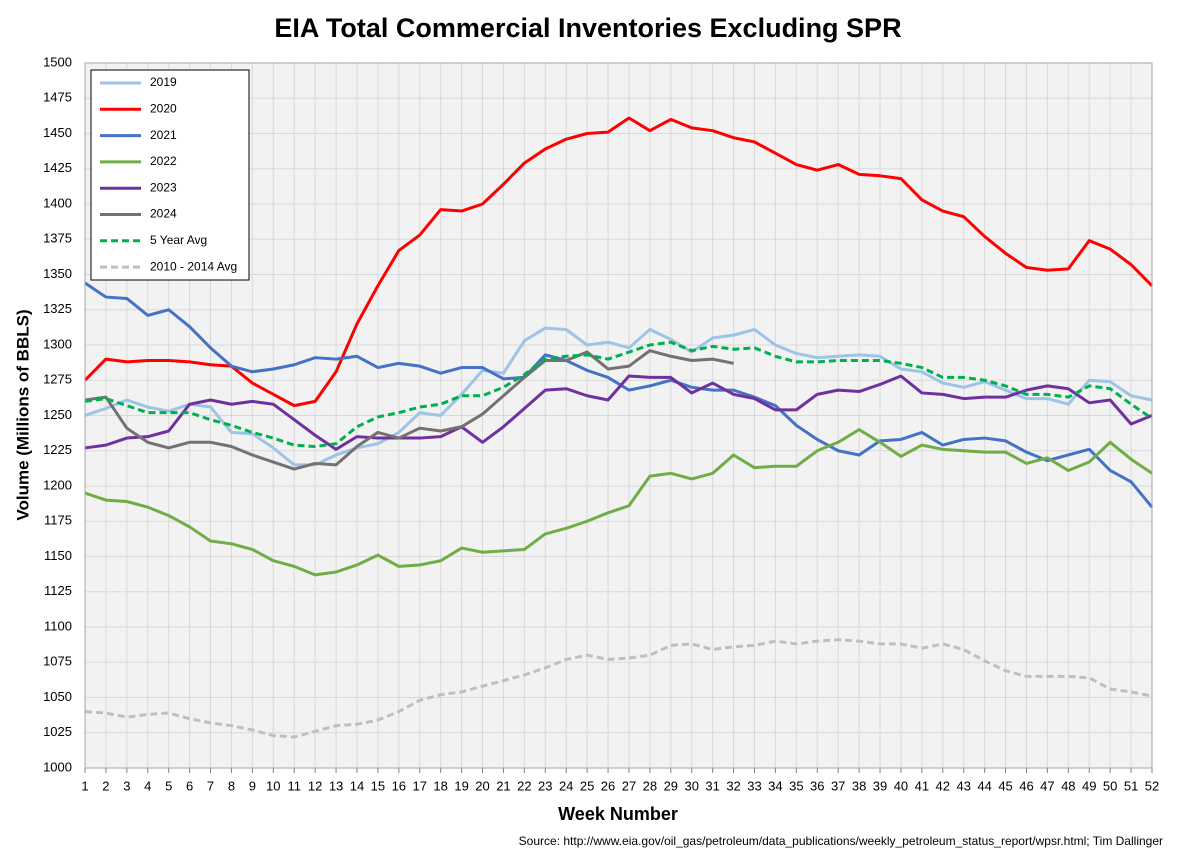  I want to click on legend-label: 2019, so click(163, 82).